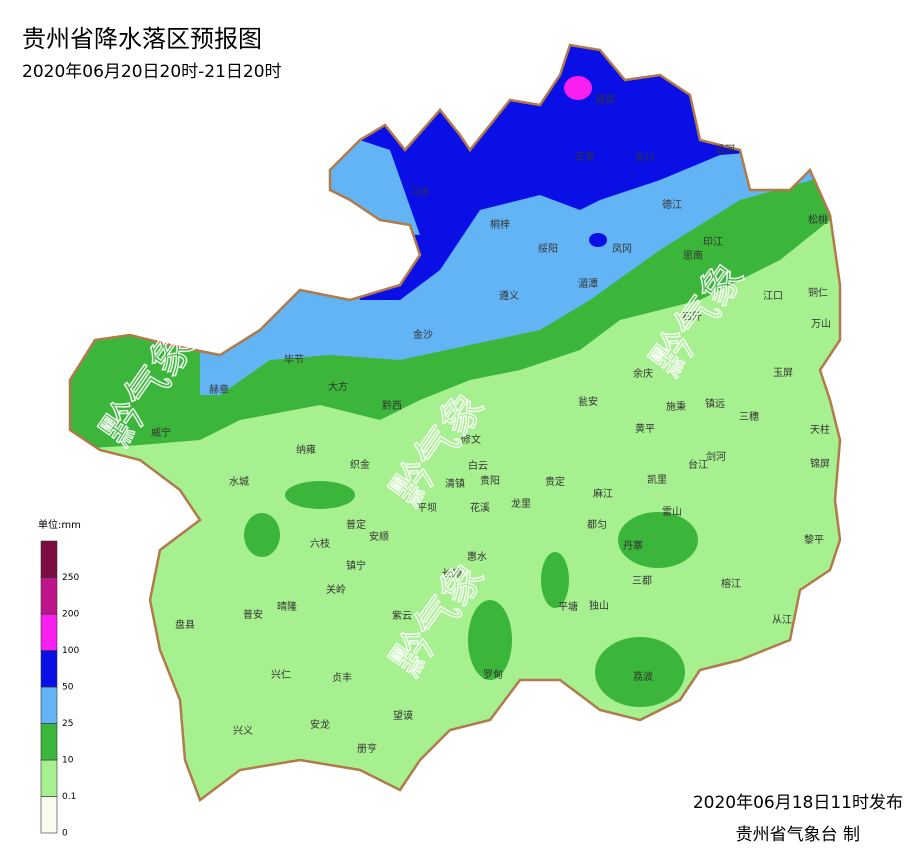 The width and height of the screenshot is (921, 868). Describe the element at coordinates (493, 674) in the screenshot. I see `place-name: 罗甸` at that location.